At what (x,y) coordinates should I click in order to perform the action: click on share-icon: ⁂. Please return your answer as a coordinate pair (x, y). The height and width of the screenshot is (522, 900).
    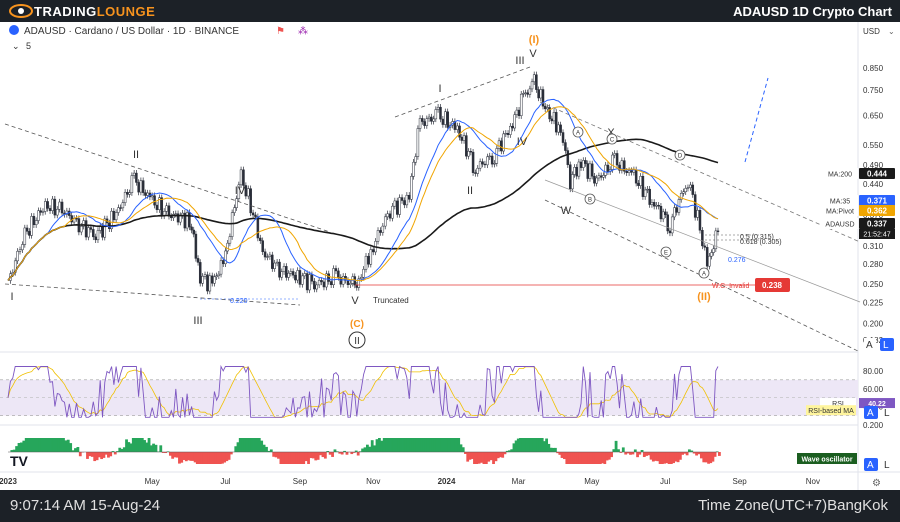
    Looking at the image, I should click on (303, 31).